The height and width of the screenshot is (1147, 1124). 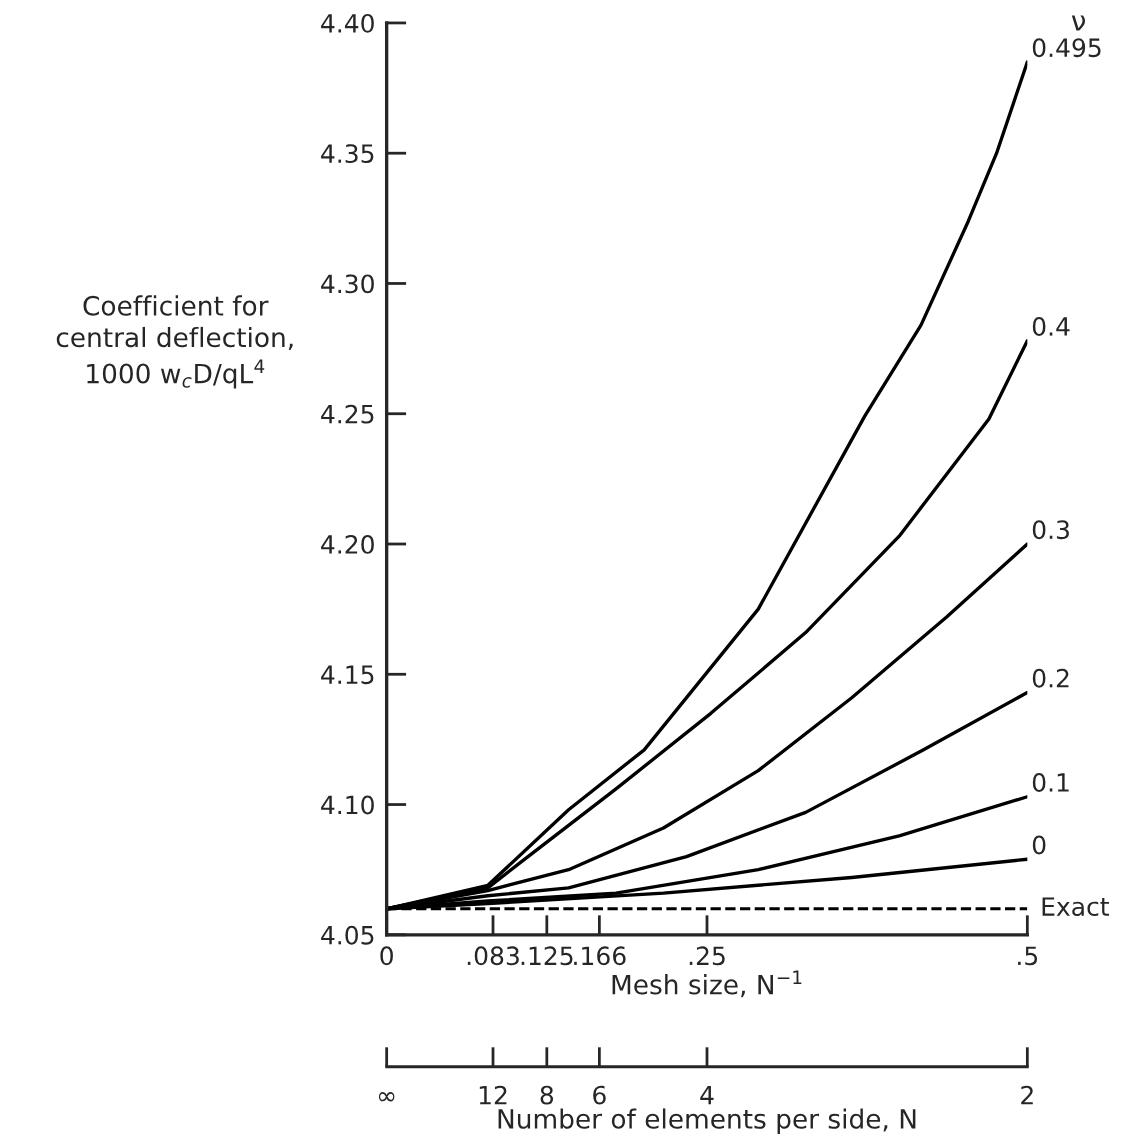 What do you see at coordinates (707, 984) in the screenshot?
I see `x-axis-title: Mesh size, N$^{−1}$` at bounding box center [707, 984].